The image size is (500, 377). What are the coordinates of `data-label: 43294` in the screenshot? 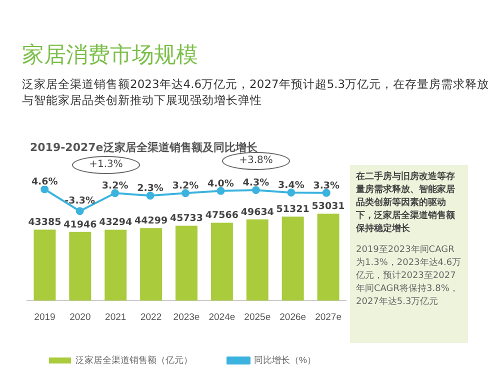 It's located at (116, 222).